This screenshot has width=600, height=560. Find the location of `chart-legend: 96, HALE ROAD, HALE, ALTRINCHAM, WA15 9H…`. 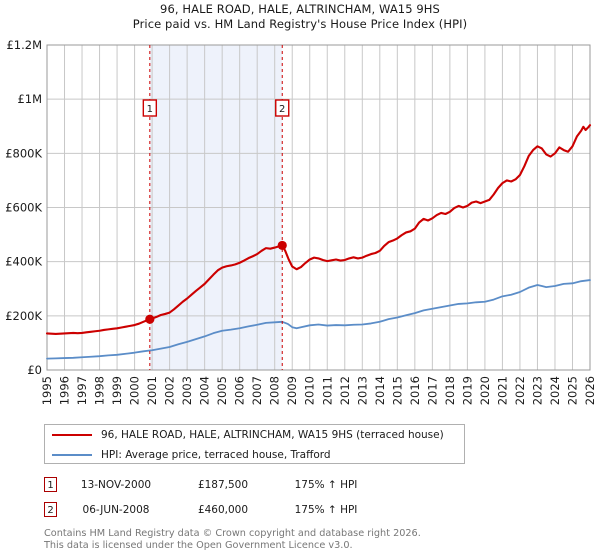

chart-legend: 96, HALE ROAD, HALE, ALTRINCHAM, WA15 9H… is located at coordinates (254, 444).